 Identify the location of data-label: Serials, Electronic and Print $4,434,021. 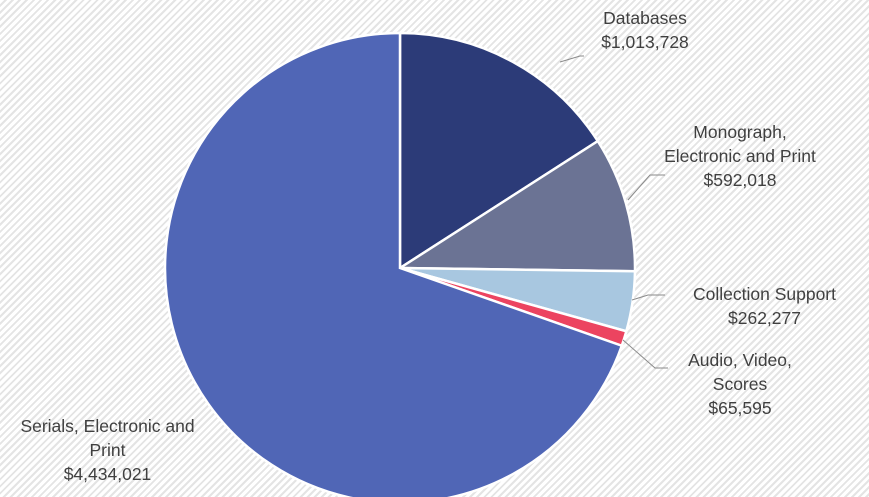
(107, 450).